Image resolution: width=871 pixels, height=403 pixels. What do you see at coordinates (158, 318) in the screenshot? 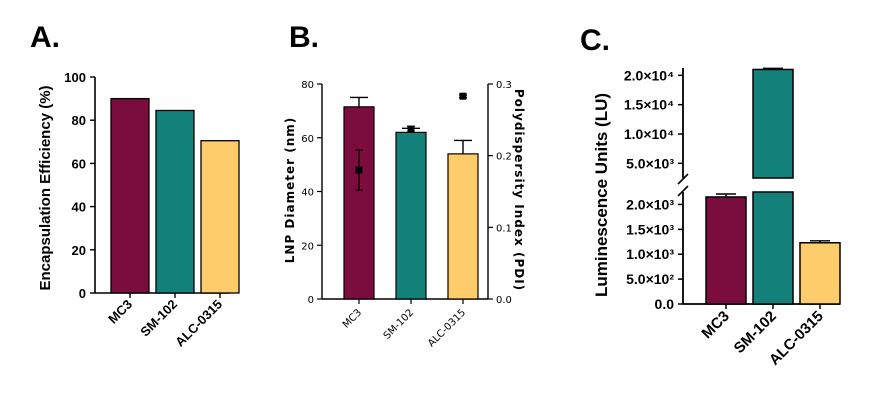
I see `panel-a-x-tick-sm-102: SM-102` at bounding box center [158, 318].